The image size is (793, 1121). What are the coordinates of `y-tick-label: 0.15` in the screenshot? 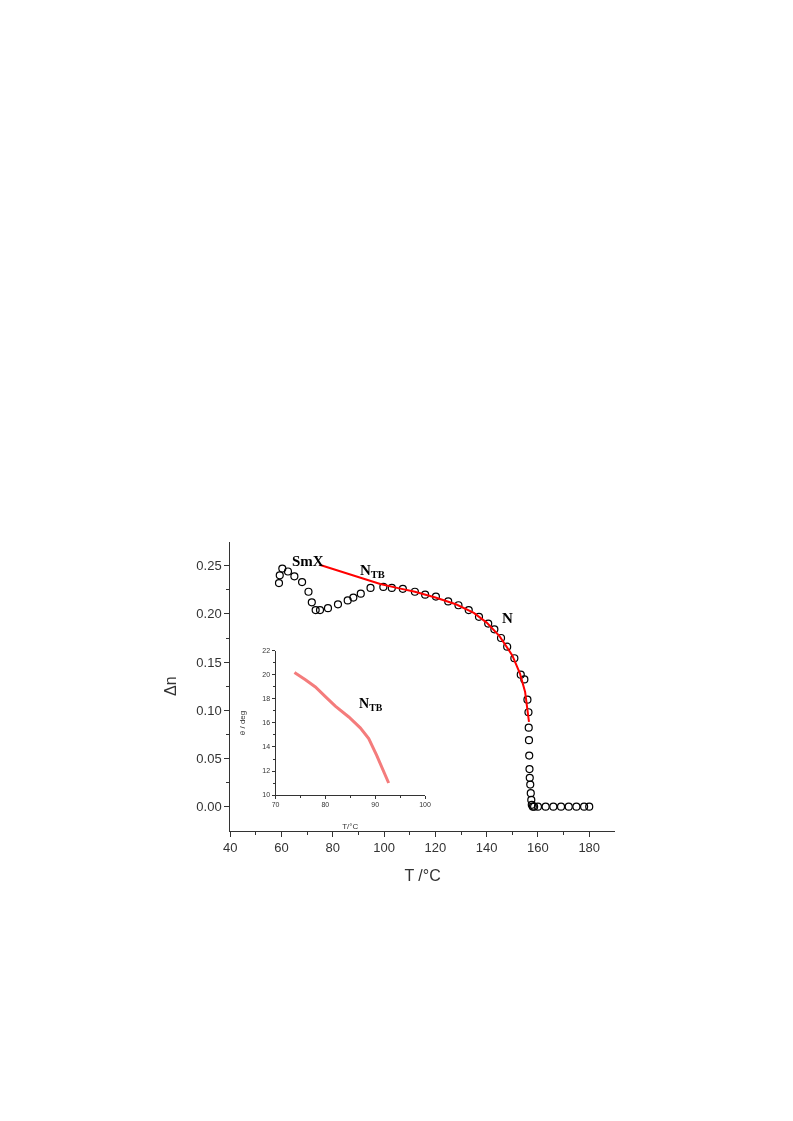 It's located at (209, 662).